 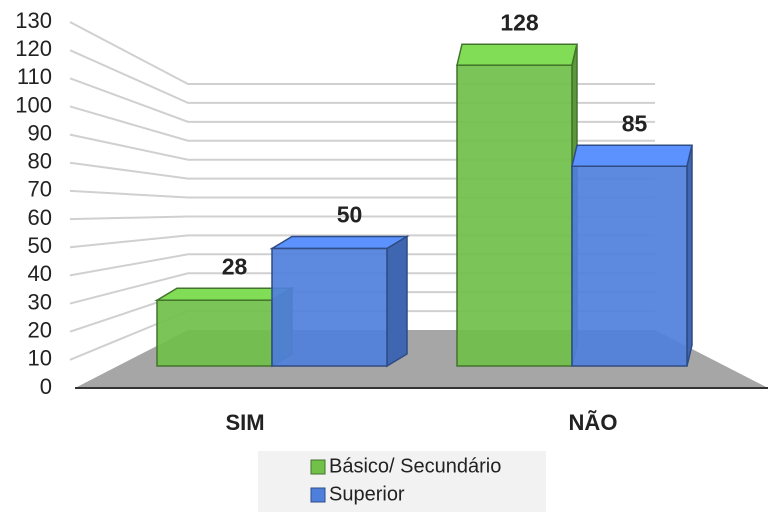 I want to click on data-label: 128, so click(x=519, y=22).